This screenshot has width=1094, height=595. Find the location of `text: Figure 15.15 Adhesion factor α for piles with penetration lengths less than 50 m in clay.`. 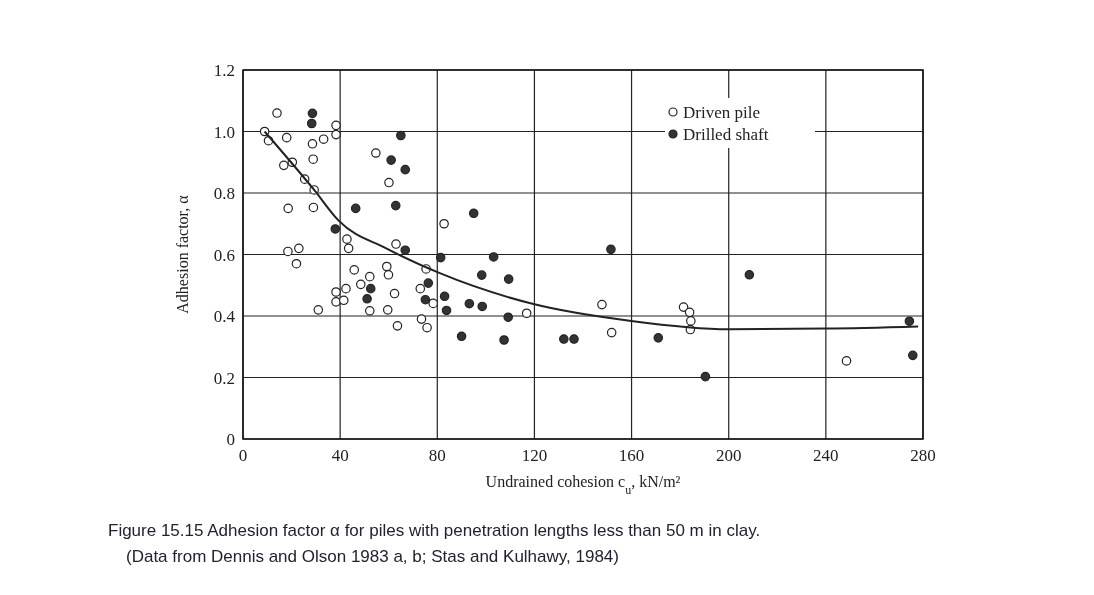

text: Figure 15.15 Adhesion factor α for piles with penetration lengths less than 50 m in clay. is located at coordinates (434, 530).